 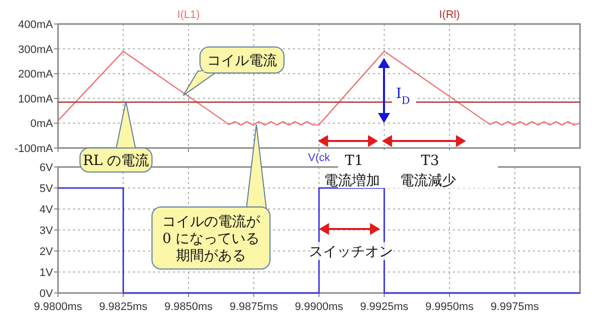 I want to click on annotation: 電流増加, so click(x=352, y=180).